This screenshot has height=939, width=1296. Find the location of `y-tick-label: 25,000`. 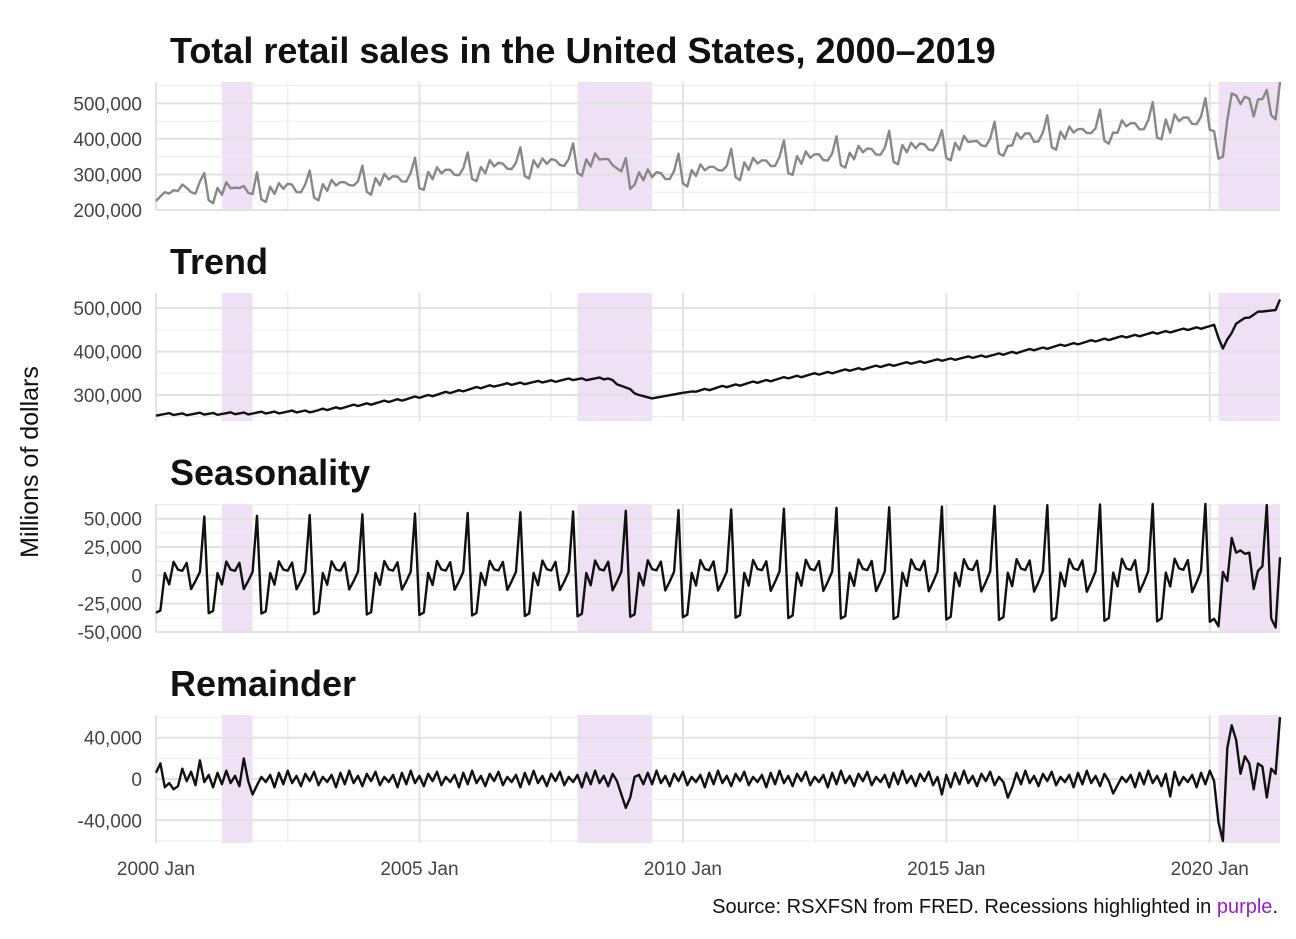

y-tick-label: 25,000 is located at coordinates (113, 548).